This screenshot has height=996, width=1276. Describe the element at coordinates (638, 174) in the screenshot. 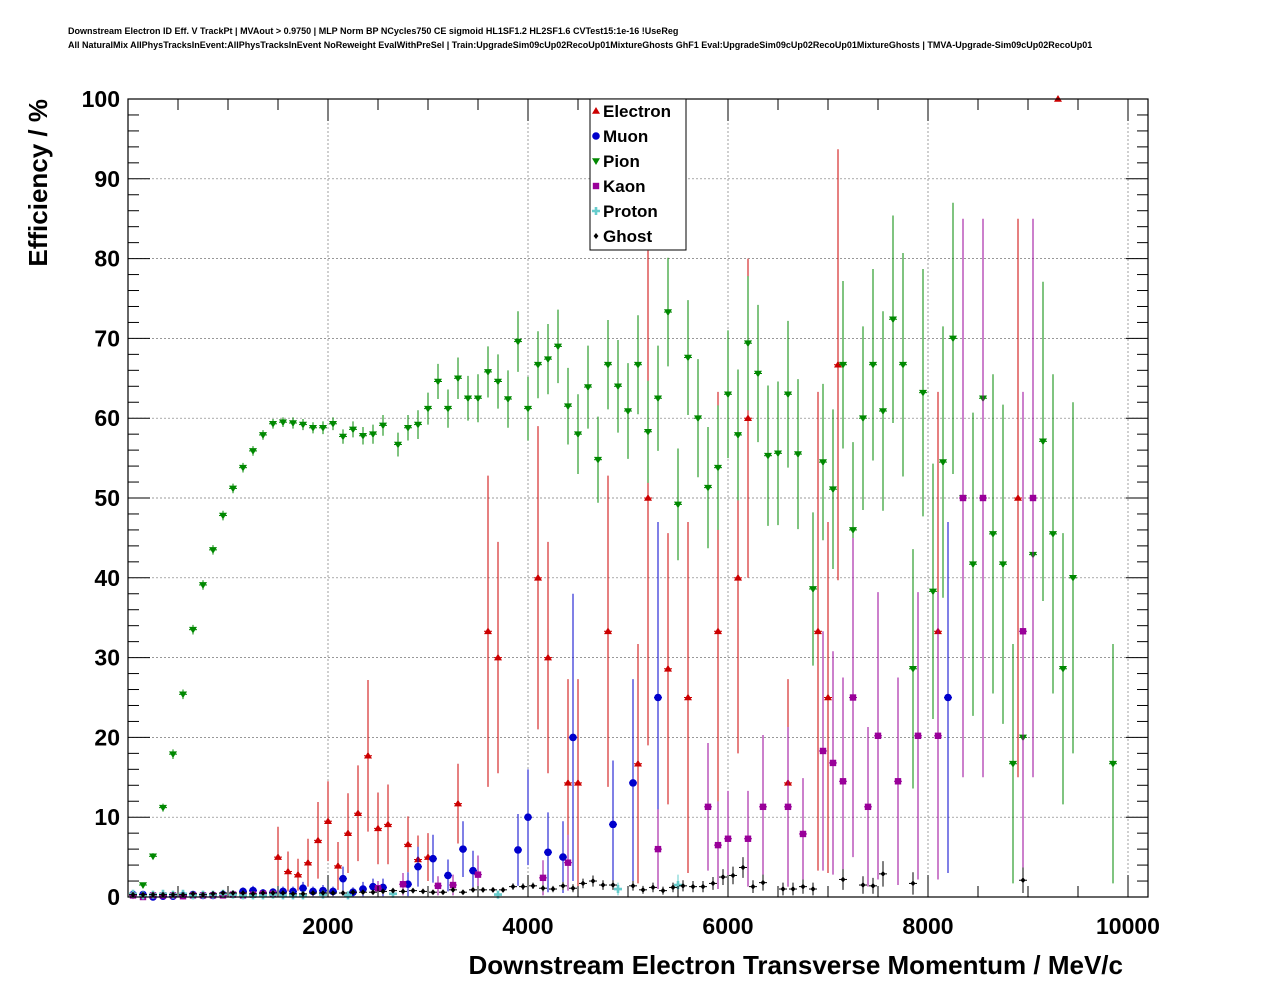

I see `legend-box` at that location.